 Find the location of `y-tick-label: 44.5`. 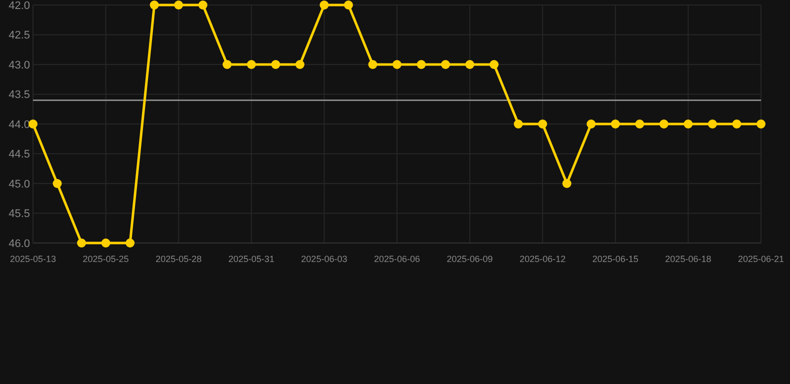

y-tick-label: 44.5 is located at coordinates (19, 154).